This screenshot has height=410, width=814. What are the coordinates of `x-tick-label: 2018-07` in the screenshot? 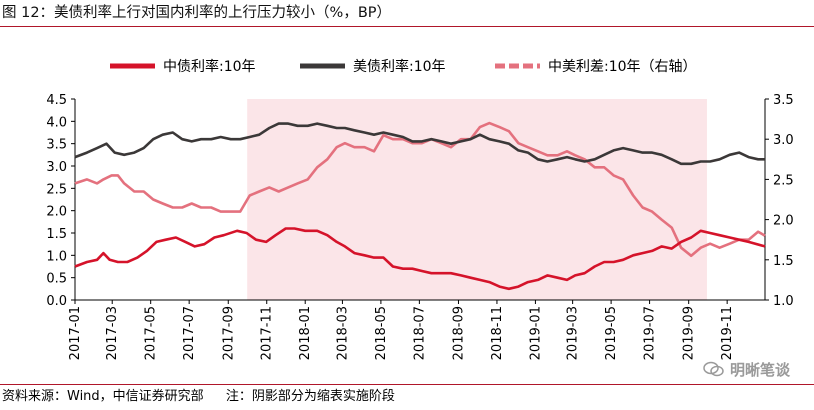 It's located at (419, 333).